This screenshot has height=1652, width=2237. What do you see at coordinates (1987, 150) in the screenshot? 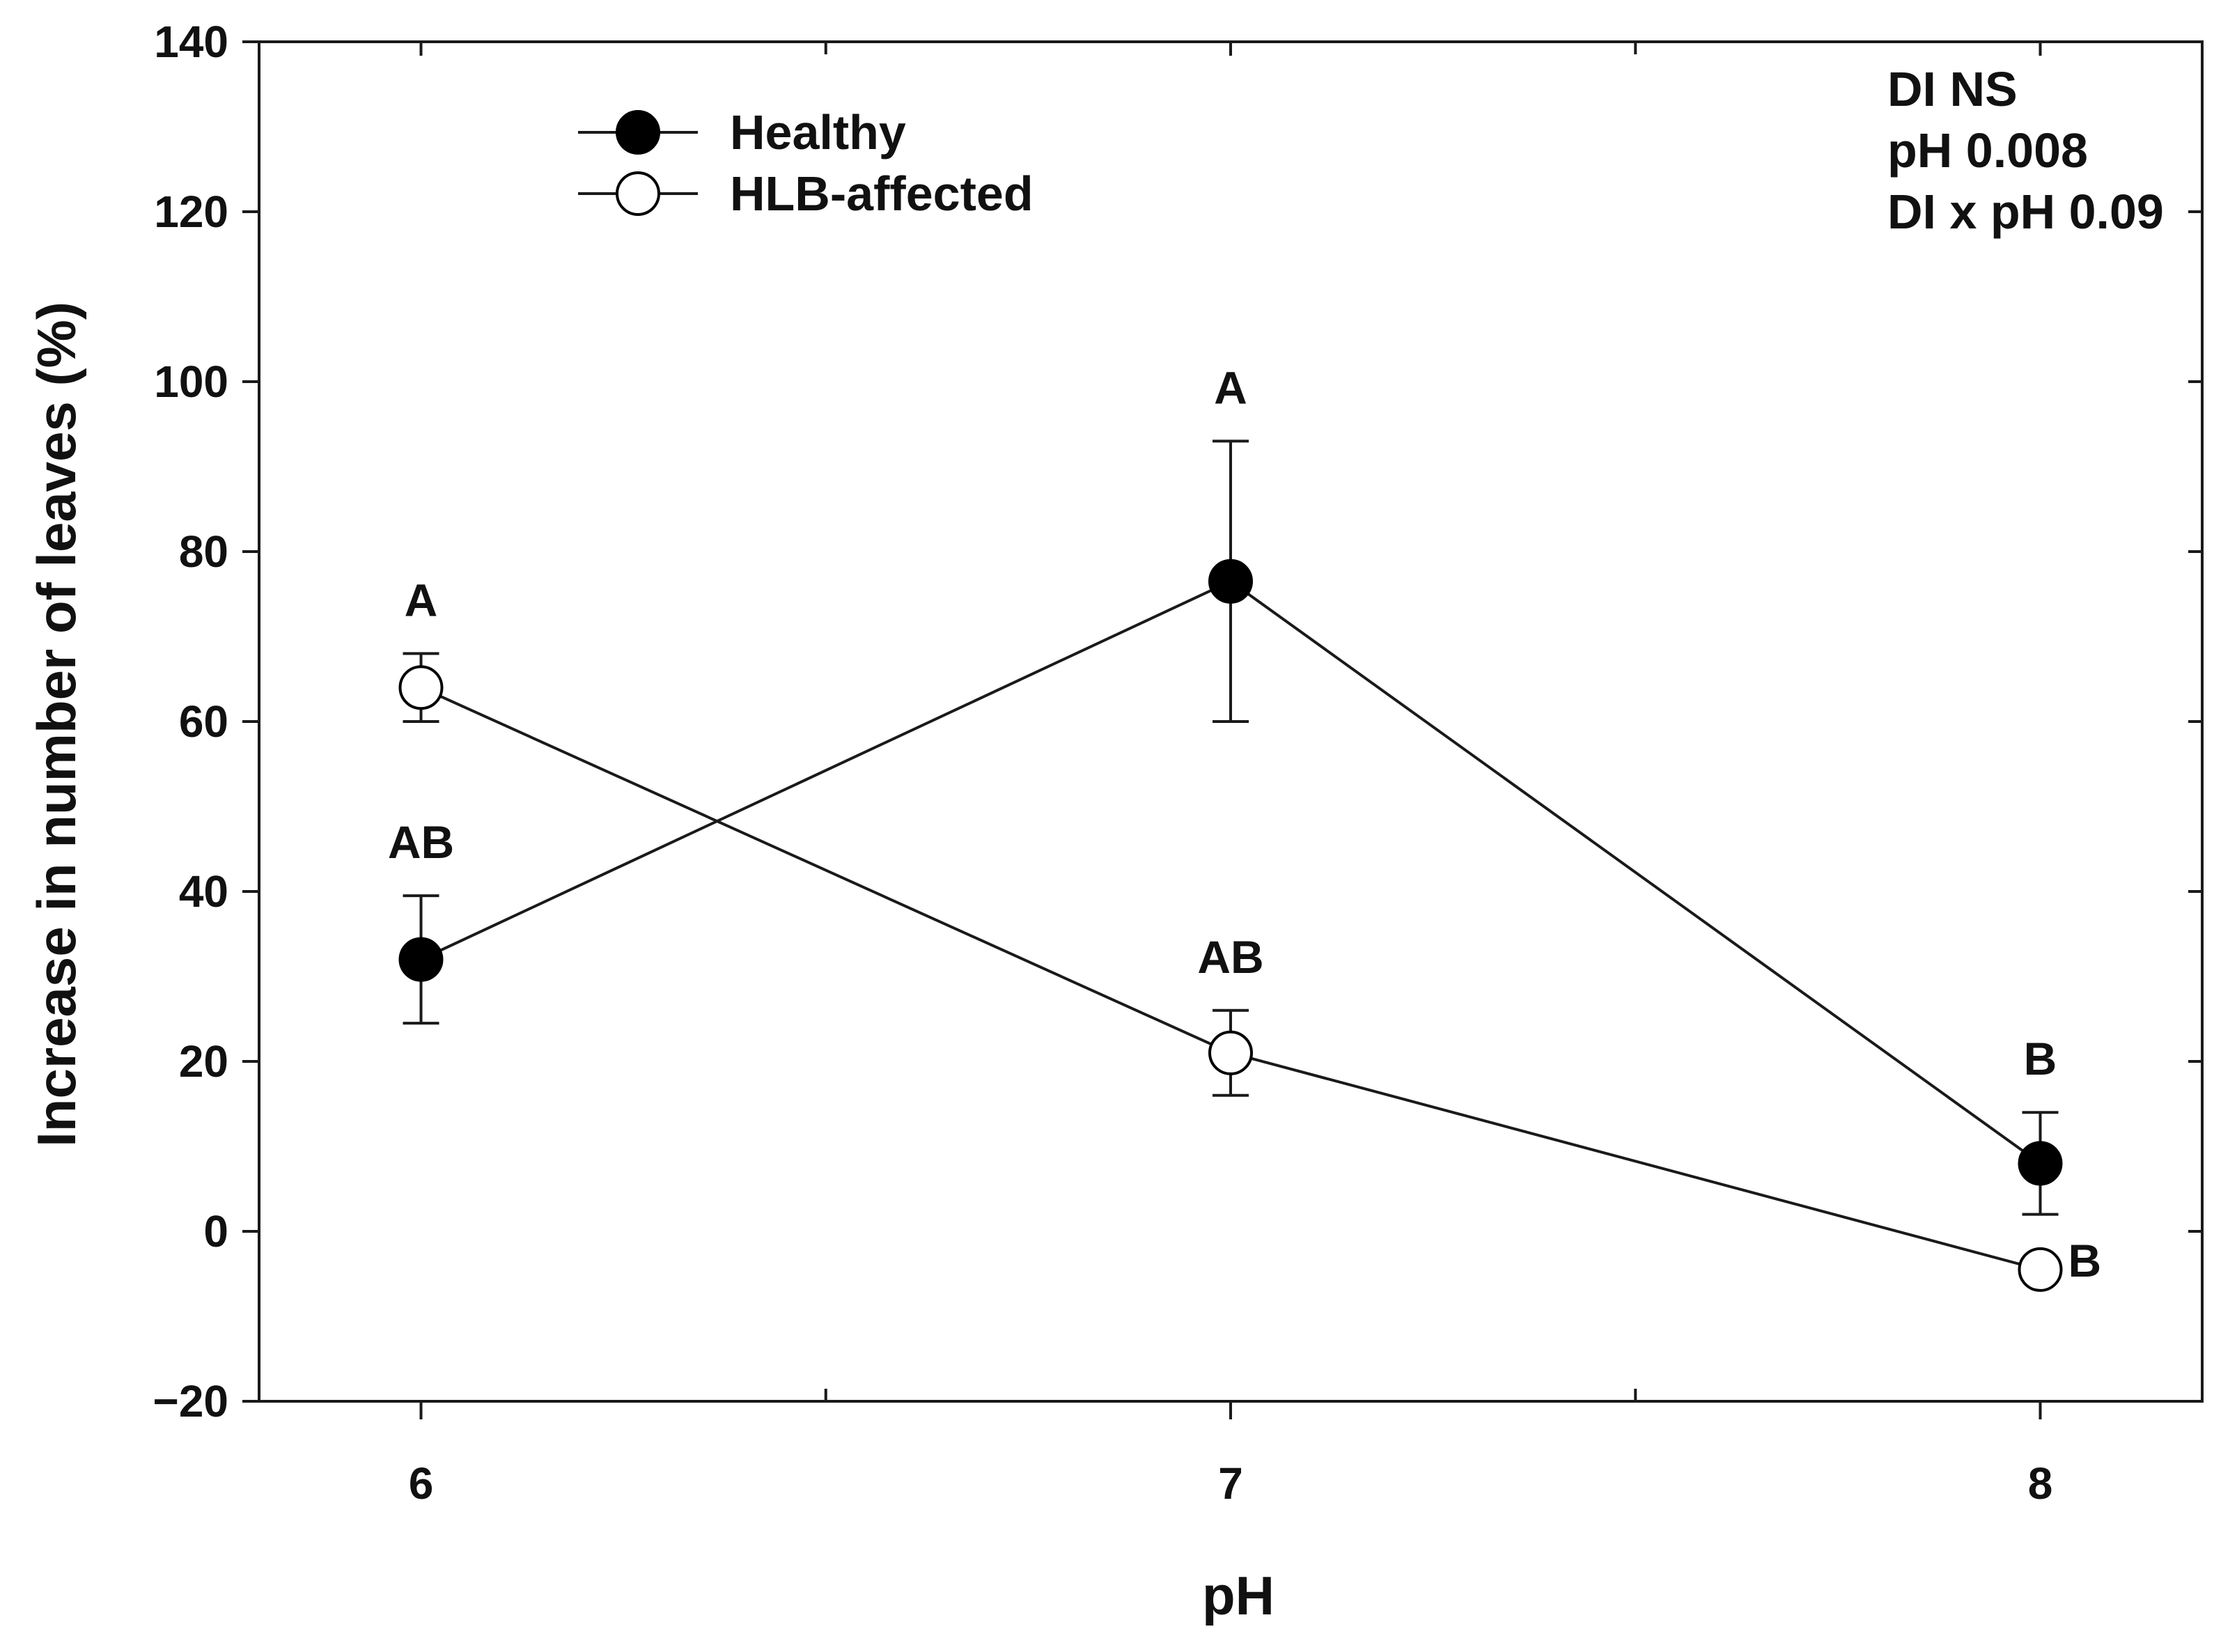
I see `annotation-line: pH 0.008` at bounding box center [1987, 150].